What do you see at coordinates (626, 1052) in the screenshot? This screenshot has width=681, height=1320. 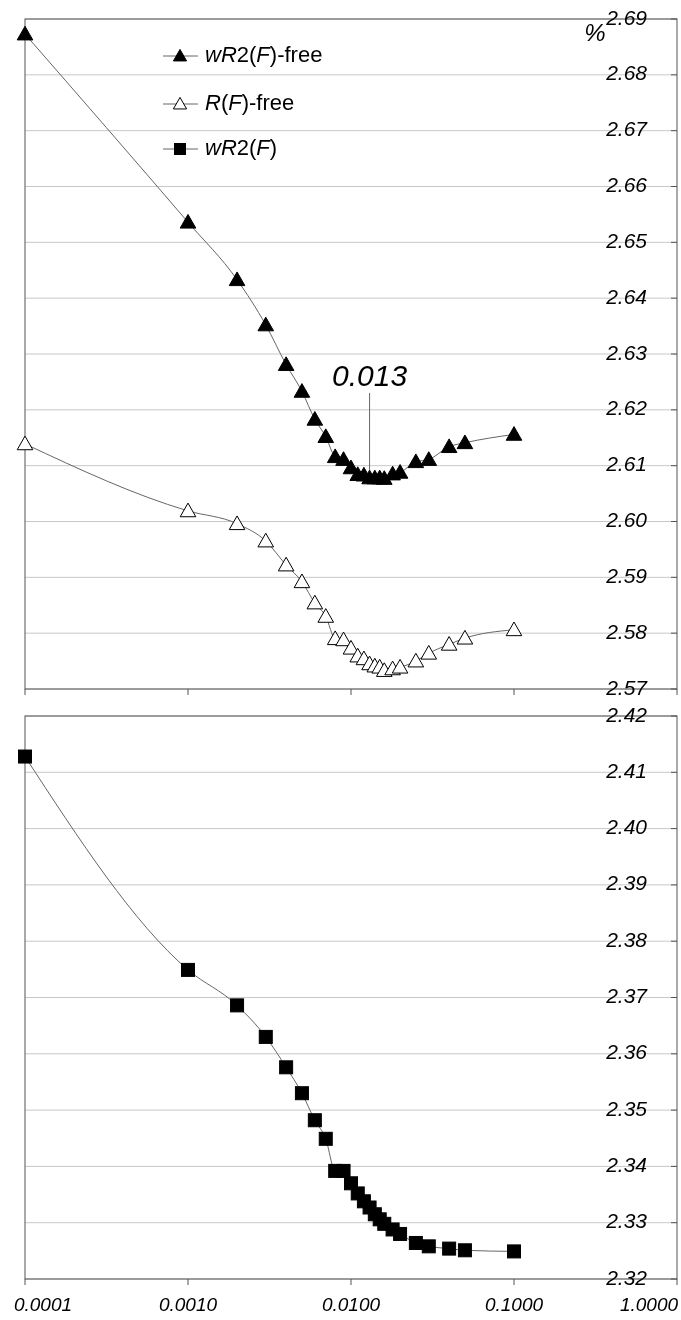 I see `y-tick-label: 2.36` at bounding box center [626, 1052].